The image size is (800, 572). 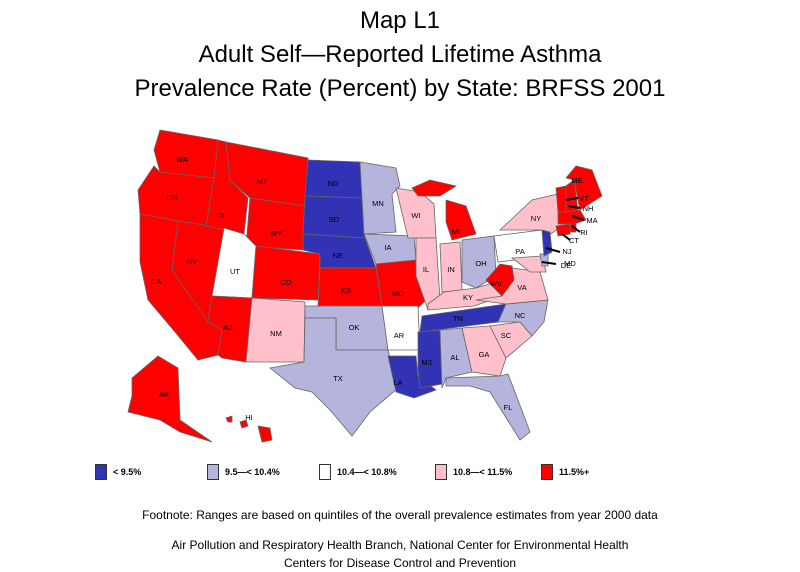 What do you see at coordinates (591, 220) in the screenshot?
I see `label-ma: MA` at bounding box center [591, 220].